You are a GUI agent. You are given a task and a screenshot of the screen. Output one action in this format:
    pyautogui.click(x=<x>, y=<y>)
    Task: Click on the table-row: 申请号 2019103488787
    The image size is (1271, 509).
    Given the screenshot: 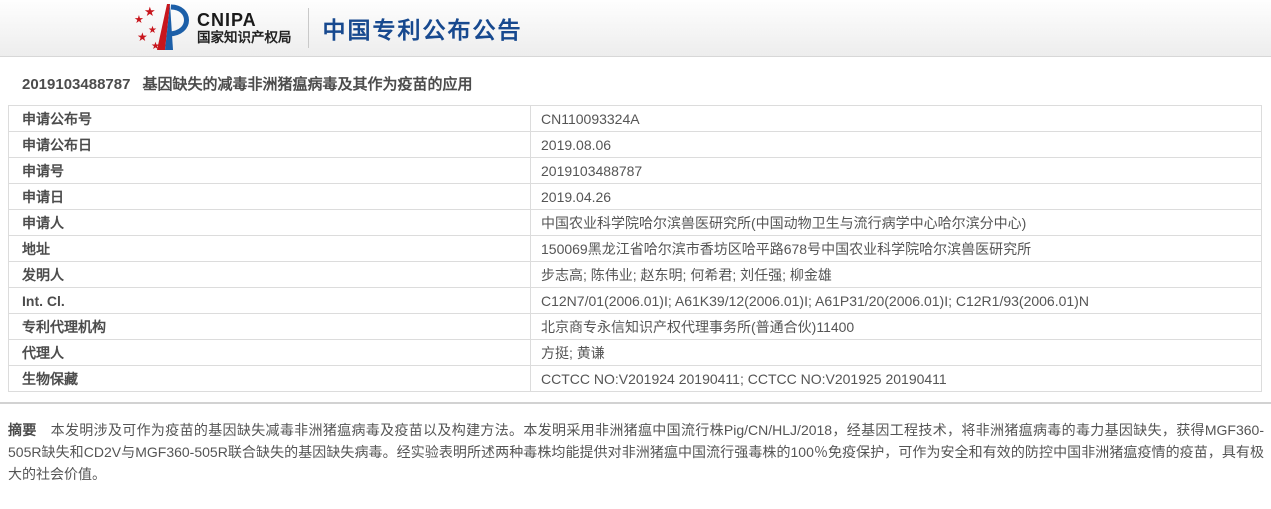 What is the action you would take?
    pyautogui.click(x=635, y=170)
    